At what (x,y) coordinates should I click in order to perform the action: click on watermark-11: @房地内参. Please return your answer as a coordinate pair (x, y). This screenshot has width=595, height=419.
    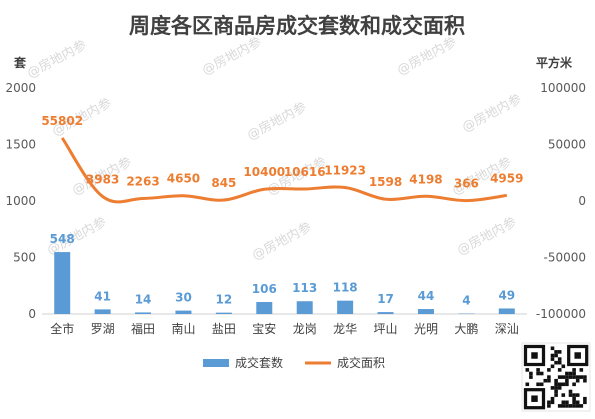
    Looking at the image, I should click on (486, 236).